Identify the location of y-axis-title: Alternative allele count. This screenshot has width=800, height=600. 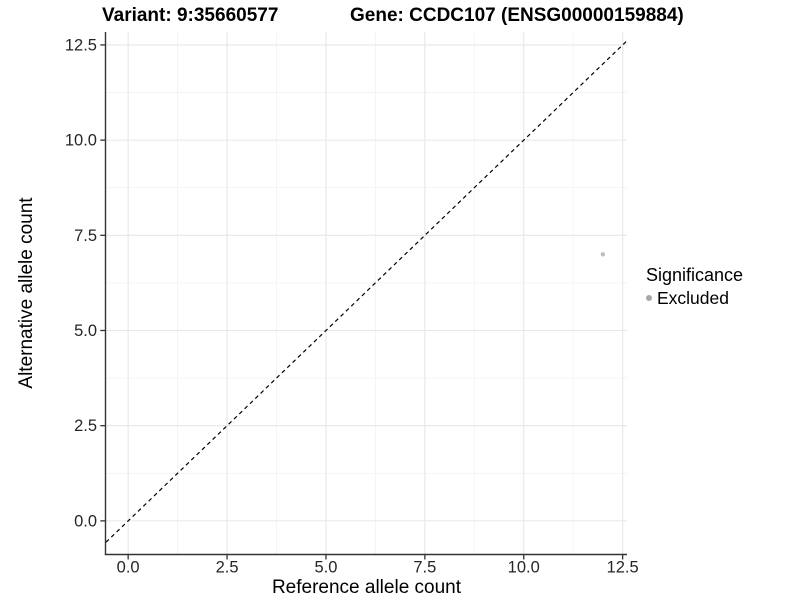
(26, 293).